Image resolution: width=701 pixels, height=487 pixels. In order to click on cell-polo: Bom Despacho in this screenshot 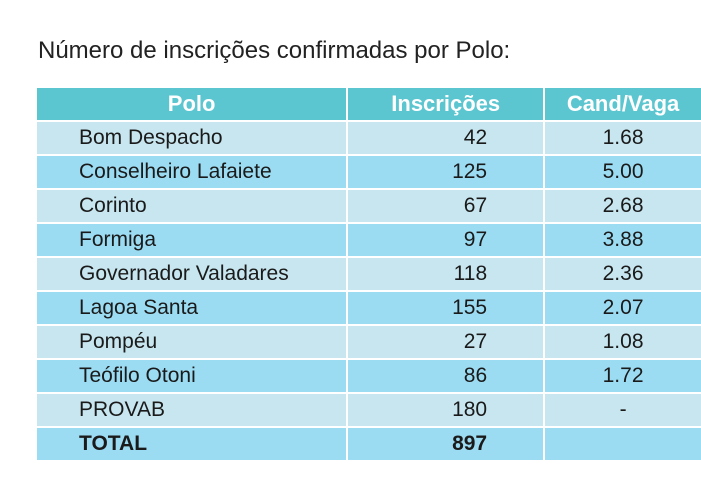, I will do `click(192, 138)`.